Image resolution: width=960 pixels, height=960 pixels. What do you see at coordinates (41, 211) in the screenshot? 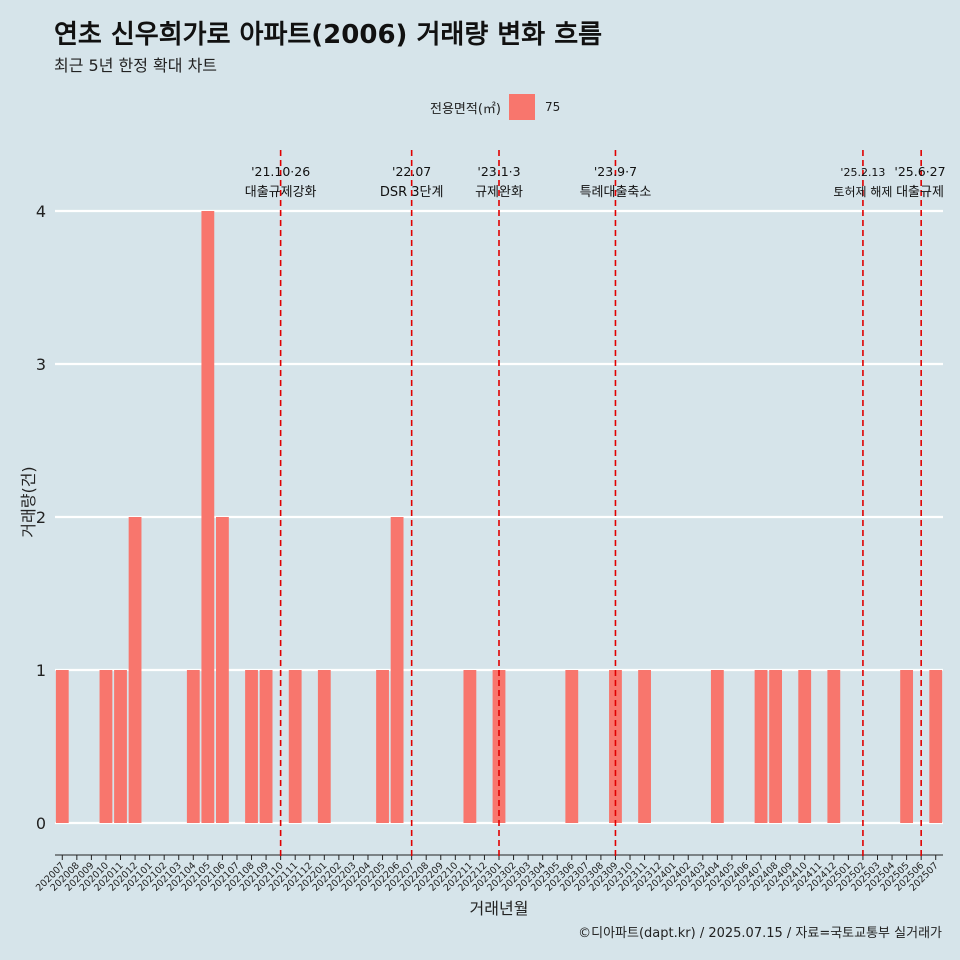
I see `y-tick-label: 4` at bounding box center [41, 211].